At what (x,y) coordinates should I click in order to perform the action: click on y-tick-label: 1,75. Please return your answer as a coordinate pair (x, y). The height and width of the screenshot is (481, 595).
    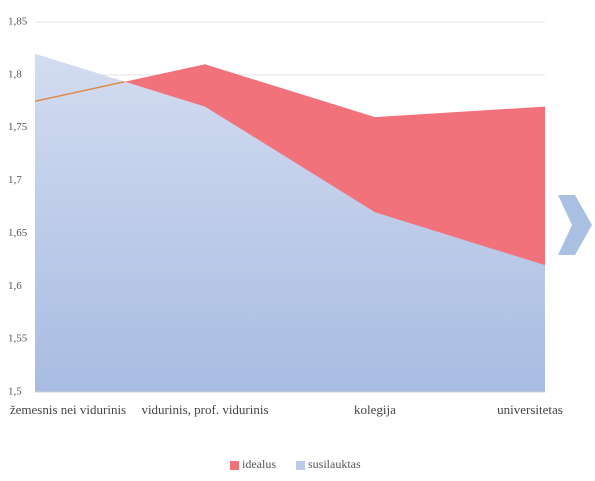
    Looking at the image, I should click on (18, 127).